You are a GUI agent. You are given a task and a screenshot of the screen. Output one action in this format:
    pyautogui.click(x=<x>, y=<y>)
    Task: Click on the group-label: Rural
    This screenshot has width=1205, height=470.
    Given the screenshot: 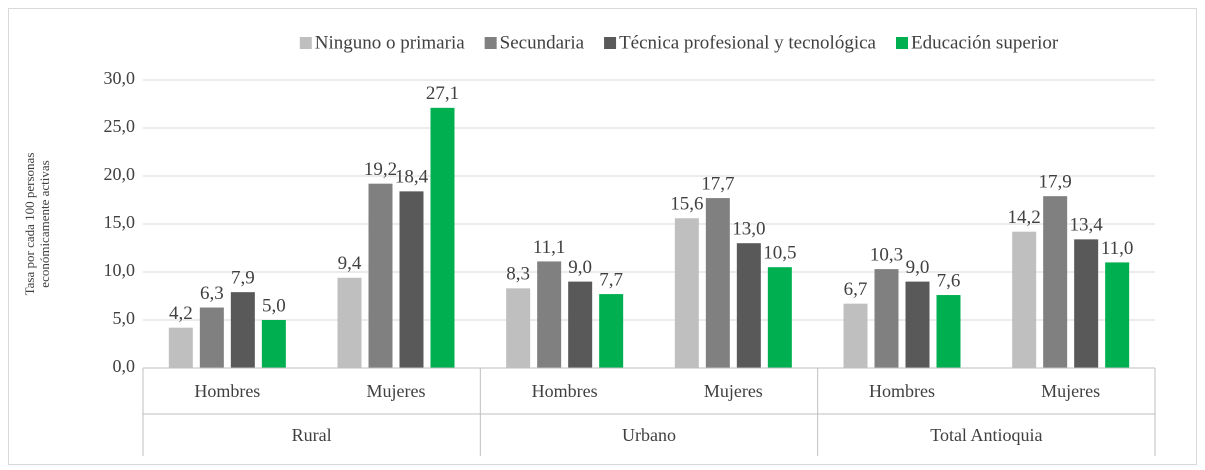 What is the action you would take?
    pyautogui.click(x=312, y=435)
    